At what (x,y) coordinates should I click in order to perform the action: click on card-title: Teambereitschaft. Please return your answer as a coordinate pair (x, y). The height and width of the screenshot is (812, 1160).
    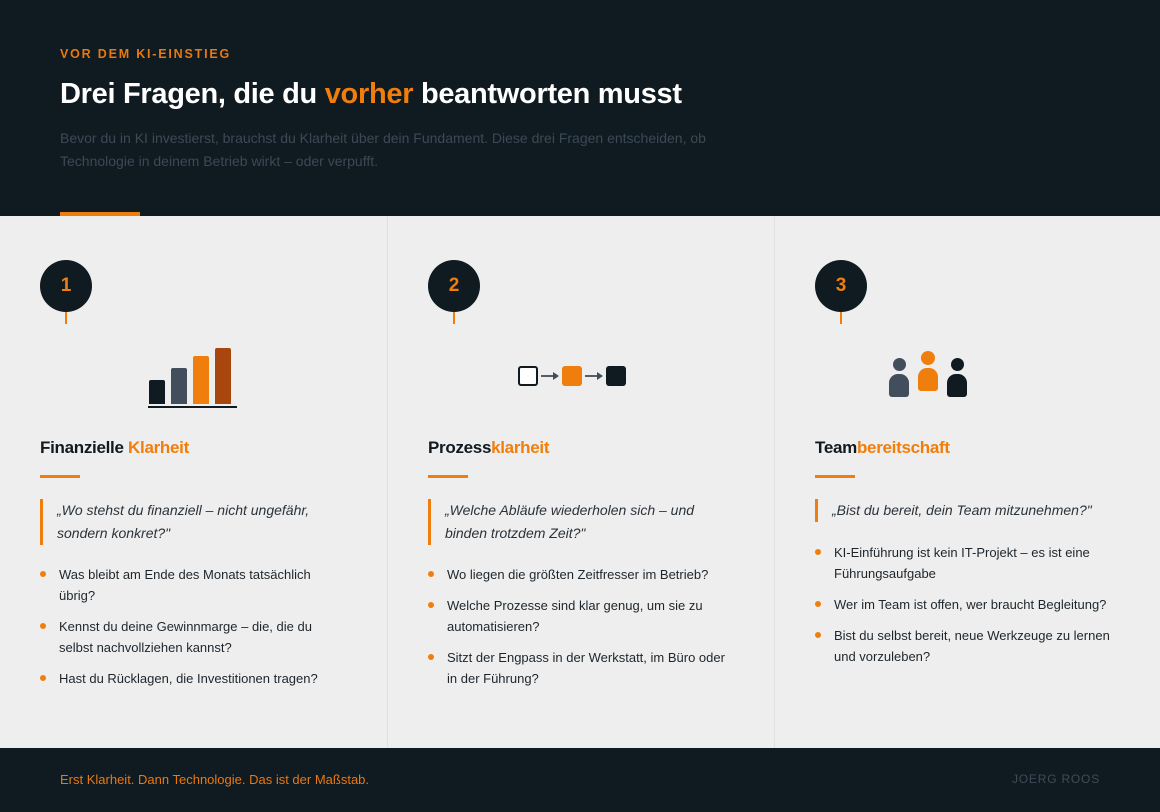
    Looking at the image, I should click on (882, 448).